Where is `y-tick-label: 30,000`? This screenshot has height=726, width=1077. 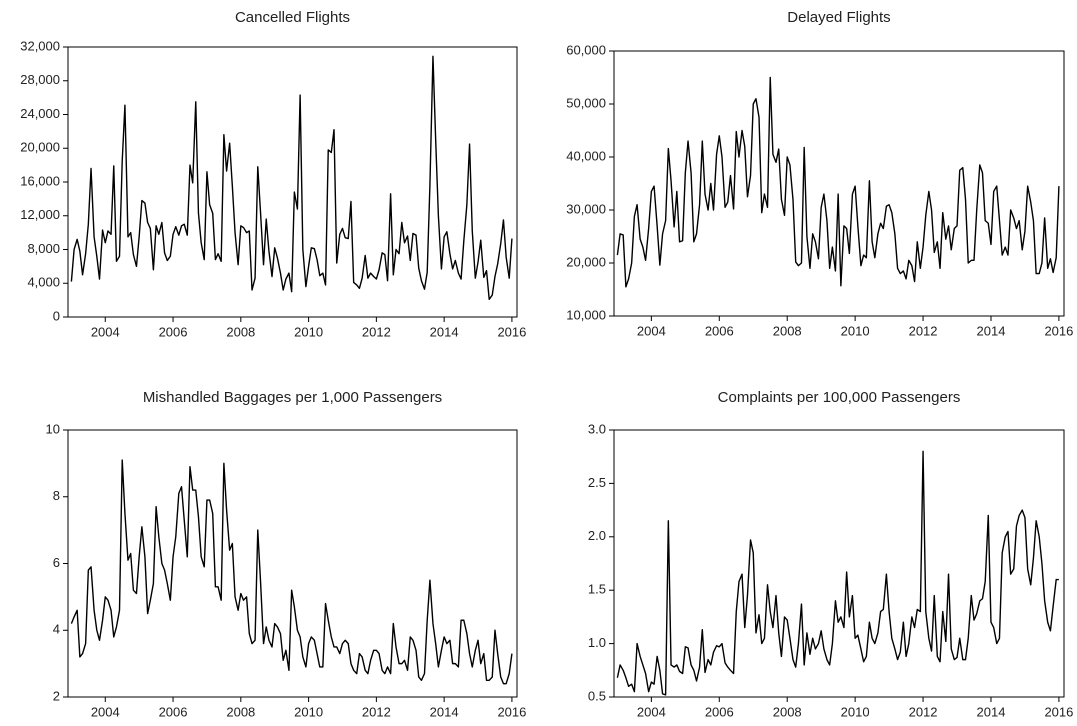 y-tick-label: 30,000 is located at coordinates (586, 208).